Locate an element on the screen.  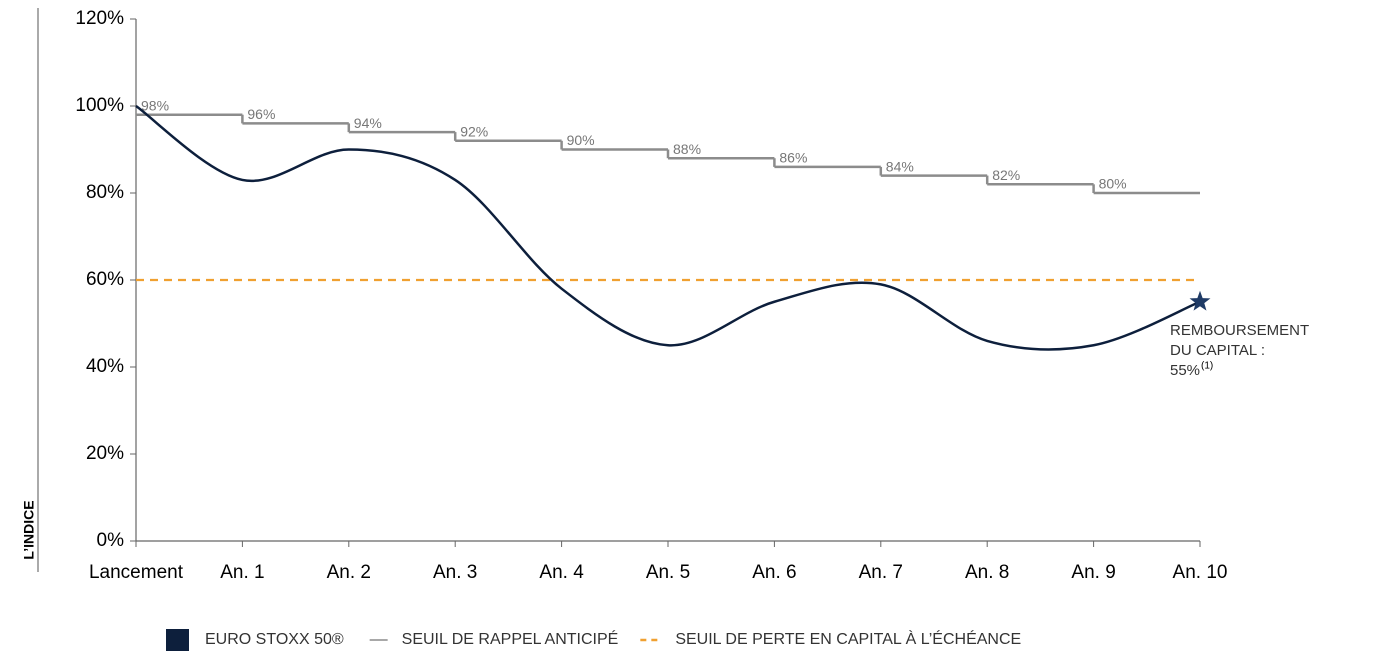
step-label: 82% is located at coordinates (1006, 175).